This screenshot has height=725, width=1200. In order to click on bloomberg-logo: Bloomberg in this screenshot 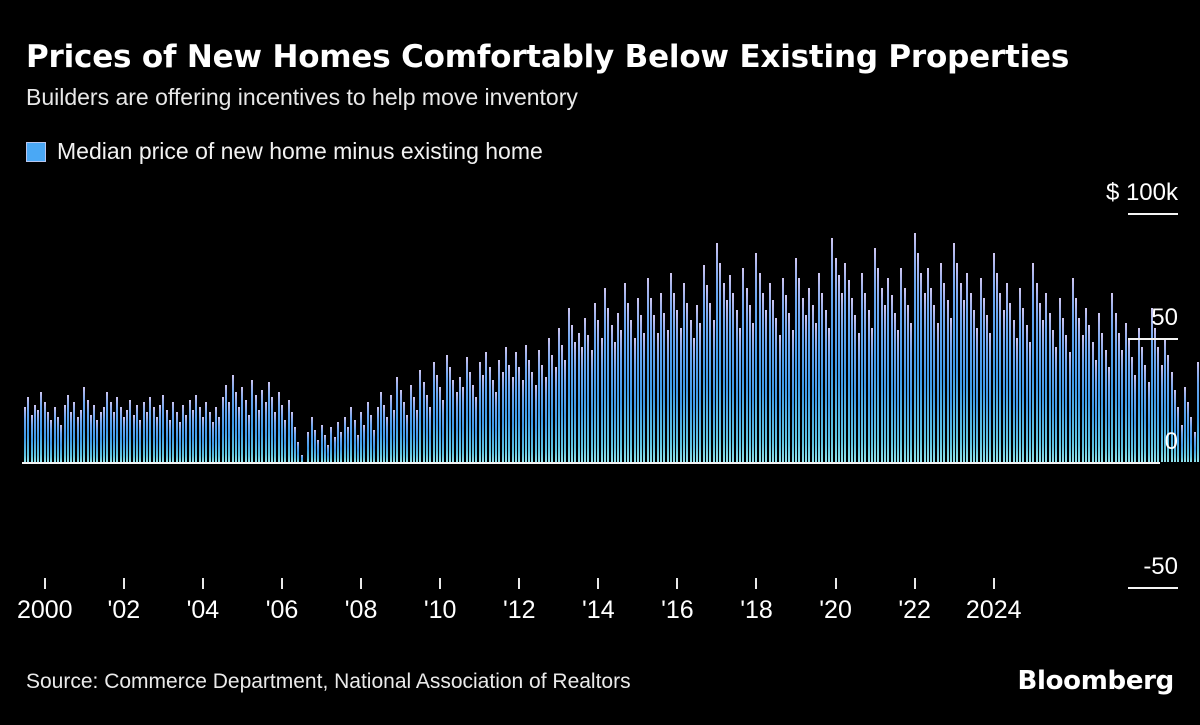, I will do `click(1095, 681)`.